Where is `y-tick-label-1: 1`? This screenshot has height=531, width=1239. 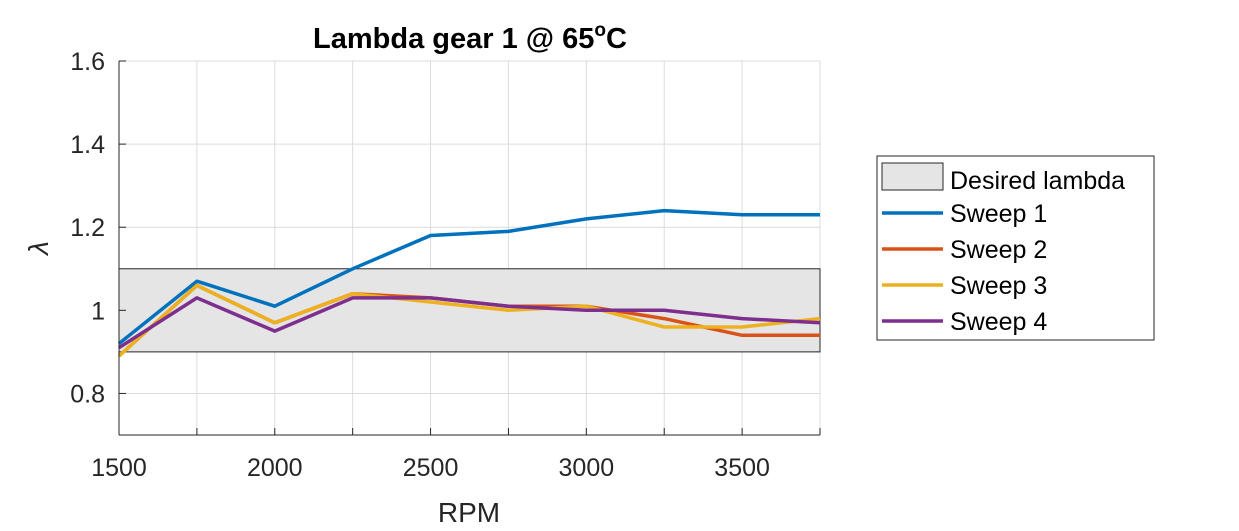 y-tick-label-1: 1 is located at coordinates (98, 311).